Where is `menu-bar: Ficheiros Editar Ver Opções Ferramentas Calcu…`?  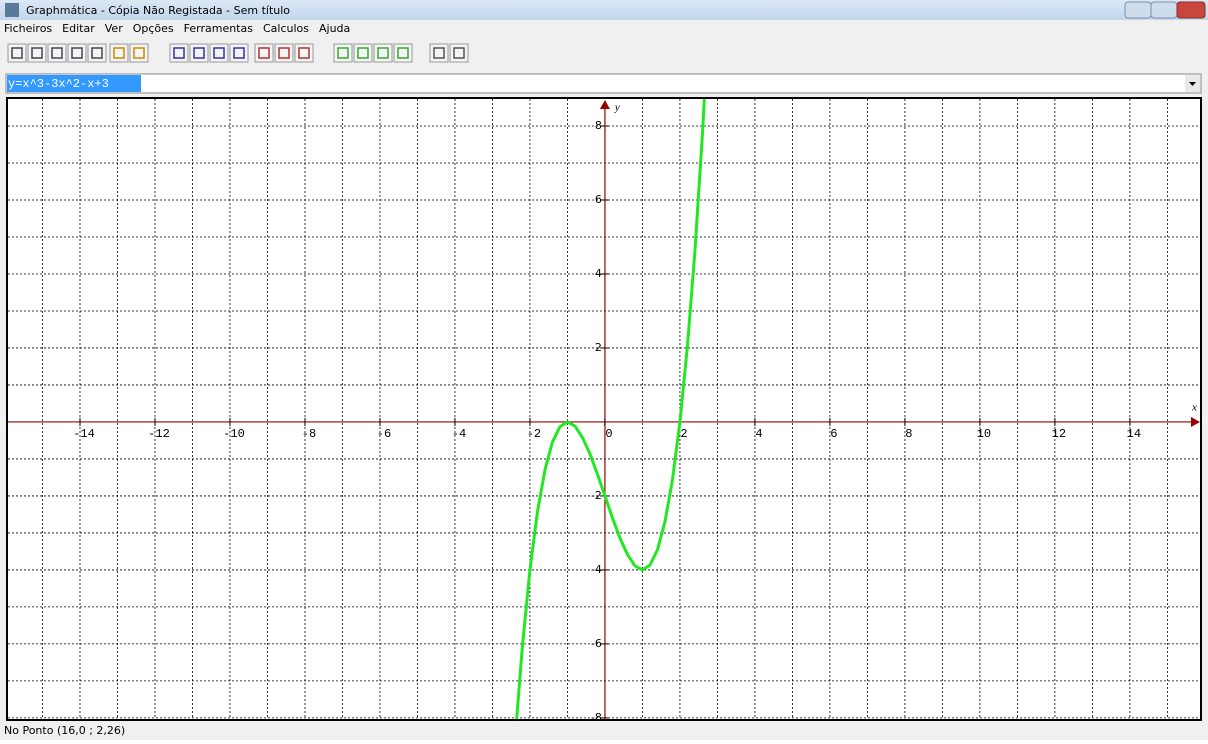 menu-bar: Ficheiros Editar Ver Opções Ferramentas Calcu… is located at coordinates (177, 28).